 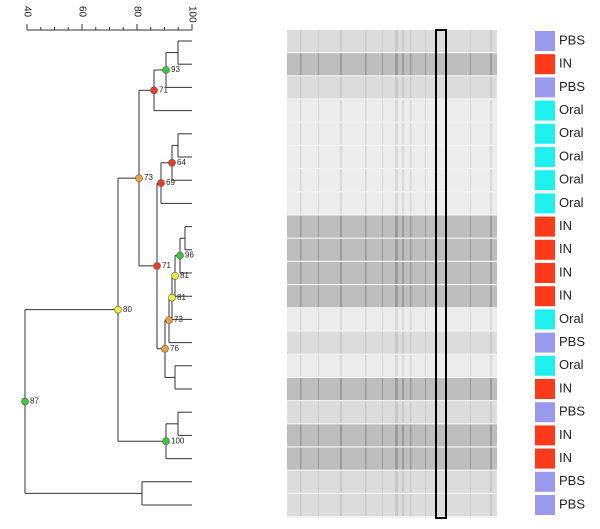 I want to click on group-label: IN, so click(x=565, y=63).